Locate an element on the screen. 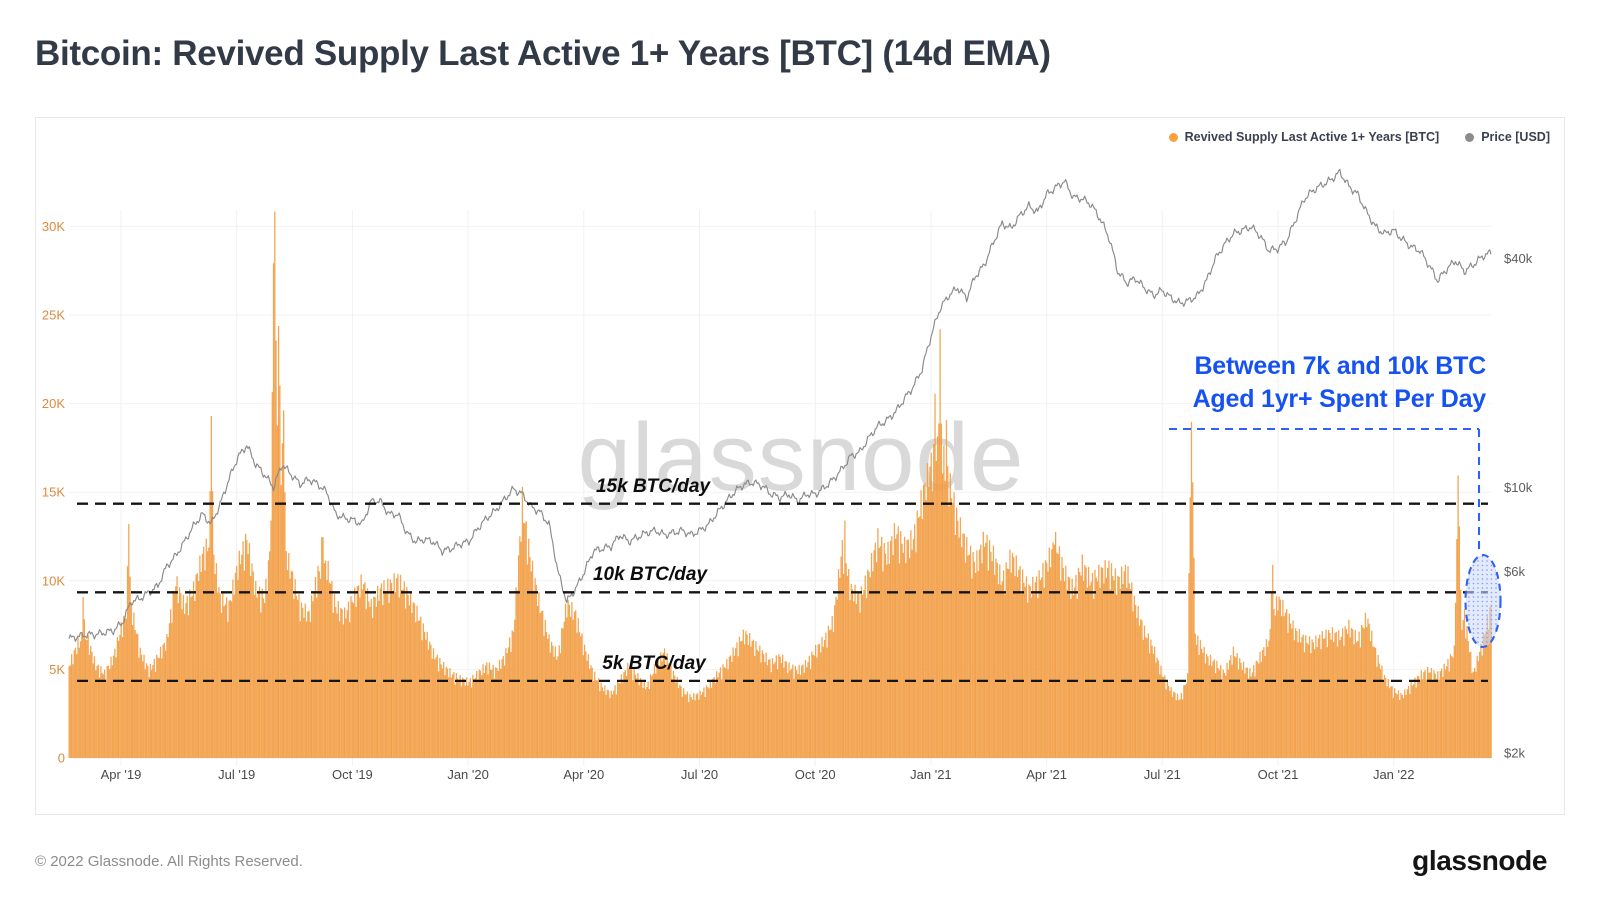 The image size is (1600, 922). svg-text: 10K is located at coordinates (53, 580).